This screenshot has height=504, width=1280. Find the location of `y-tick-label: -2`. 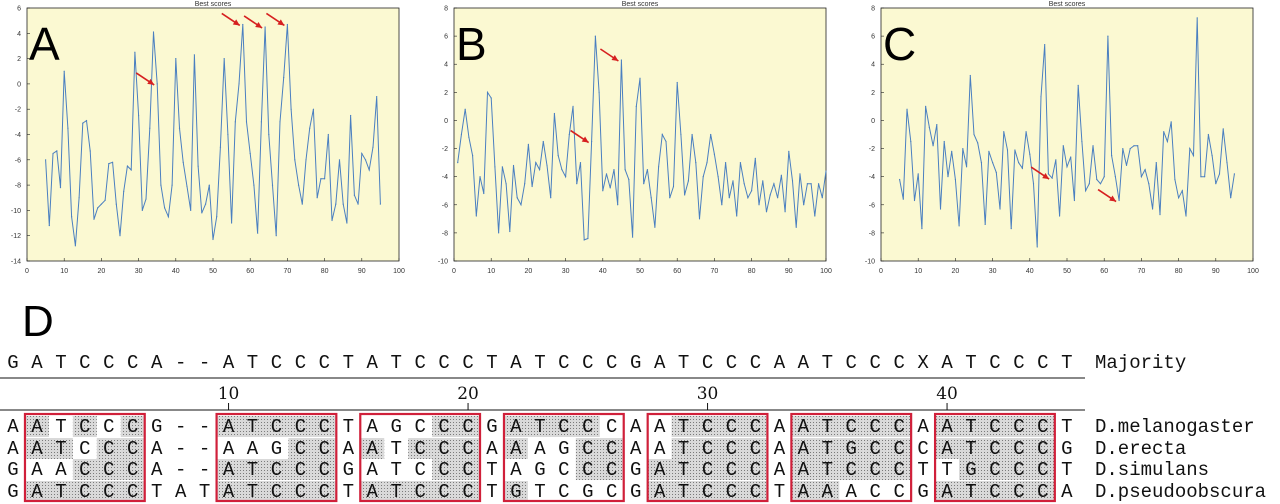

y-tick-label: -2 is located at coordinates (18, 110).